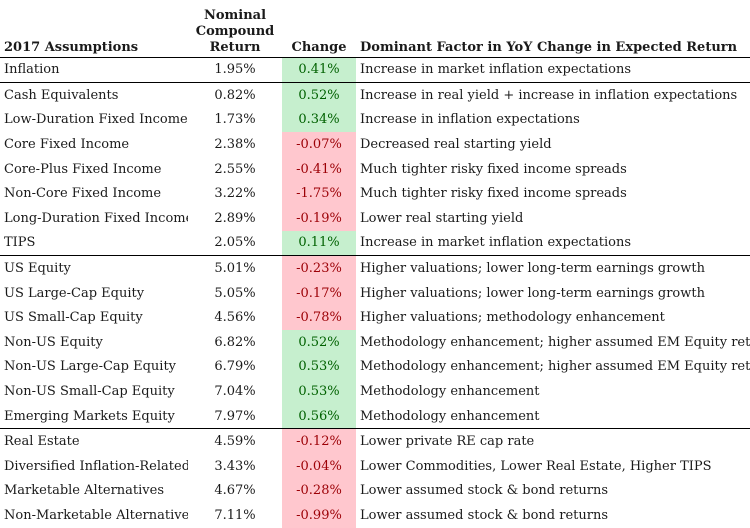 This screenshot has width=750, height=528. What do you see at coordinates (319, 268) in the screenshot?
I see `change-cell: -0.23%` at bounding box center [319, 268].